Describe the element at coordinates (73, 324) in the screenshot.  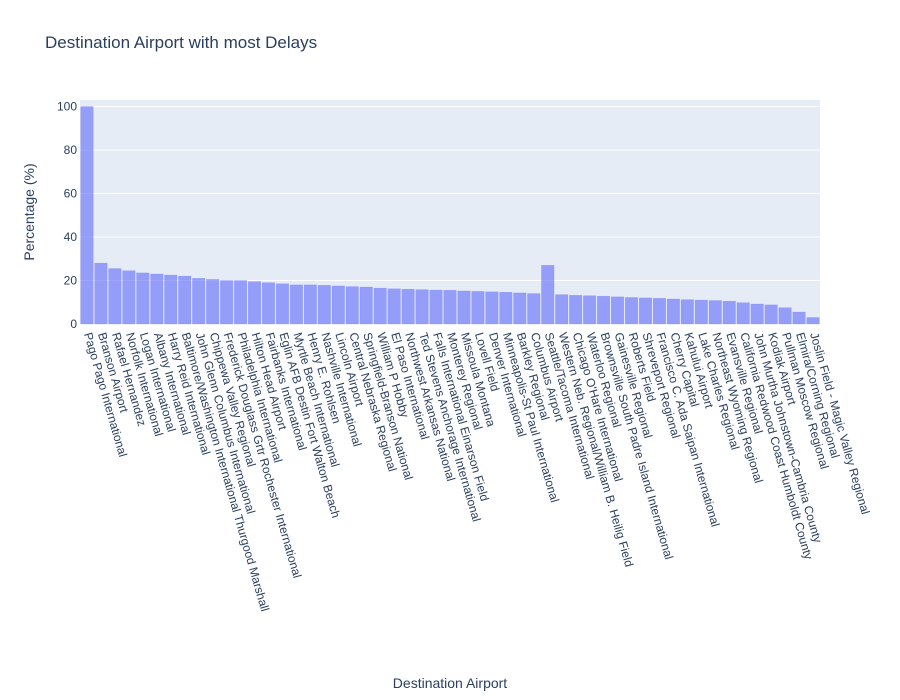
I see `y-tick-label: 0` at that location.